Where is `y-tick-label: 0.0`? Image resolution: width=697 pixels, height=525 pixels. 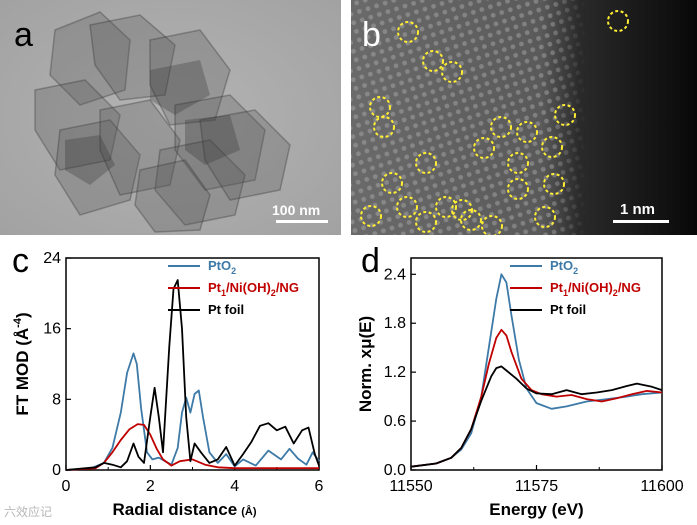
y-tick-label: 0.0 is located at coordinates (395, 470).